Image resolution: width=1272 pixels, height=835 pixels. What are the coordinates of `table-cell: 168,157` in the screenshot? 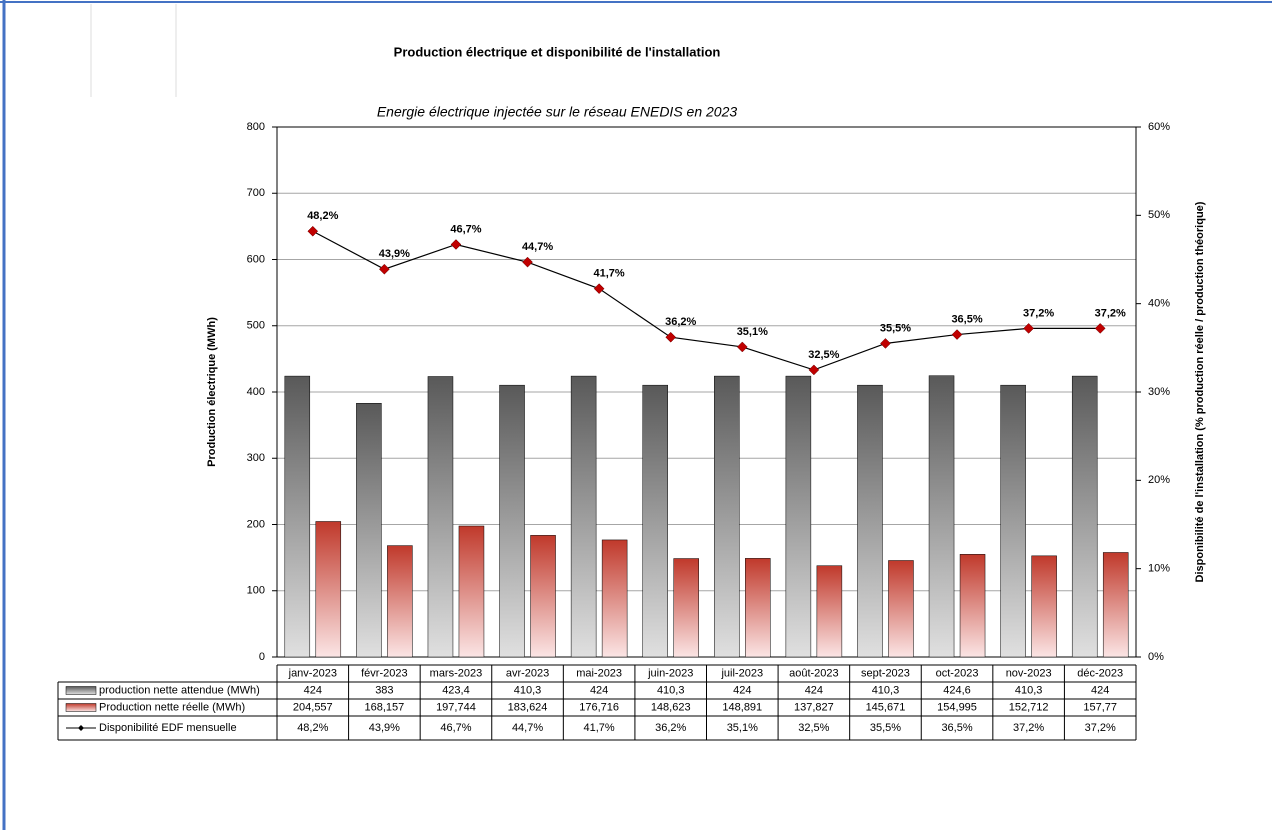 It's located at (384, 707).